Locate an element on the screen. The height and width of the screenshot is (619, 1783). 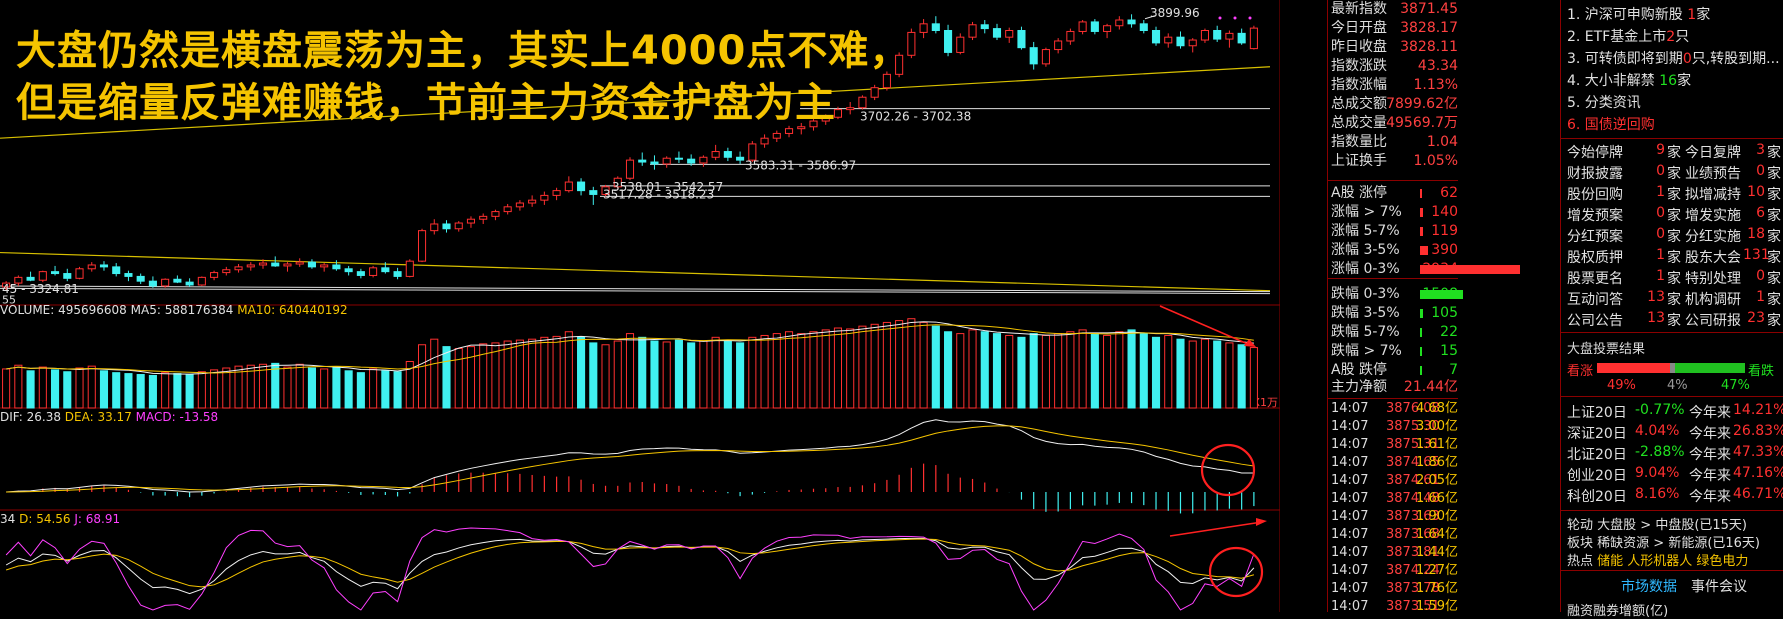
vote-bar is located at coordinates (1671, 368).